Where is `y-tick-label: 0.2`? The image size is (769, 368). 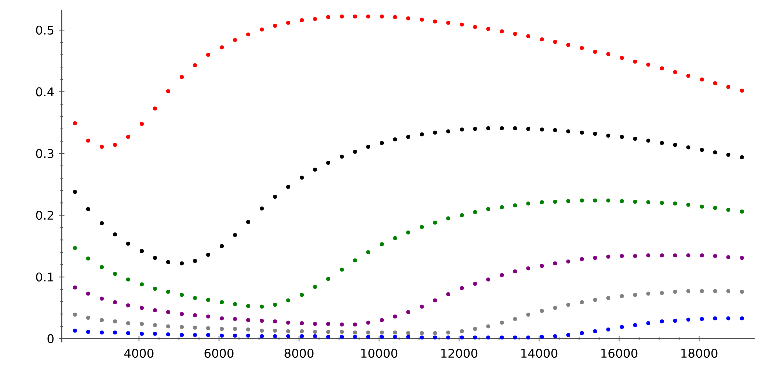 y-tick-label: 0.2 is located at coordinates (45, 215).